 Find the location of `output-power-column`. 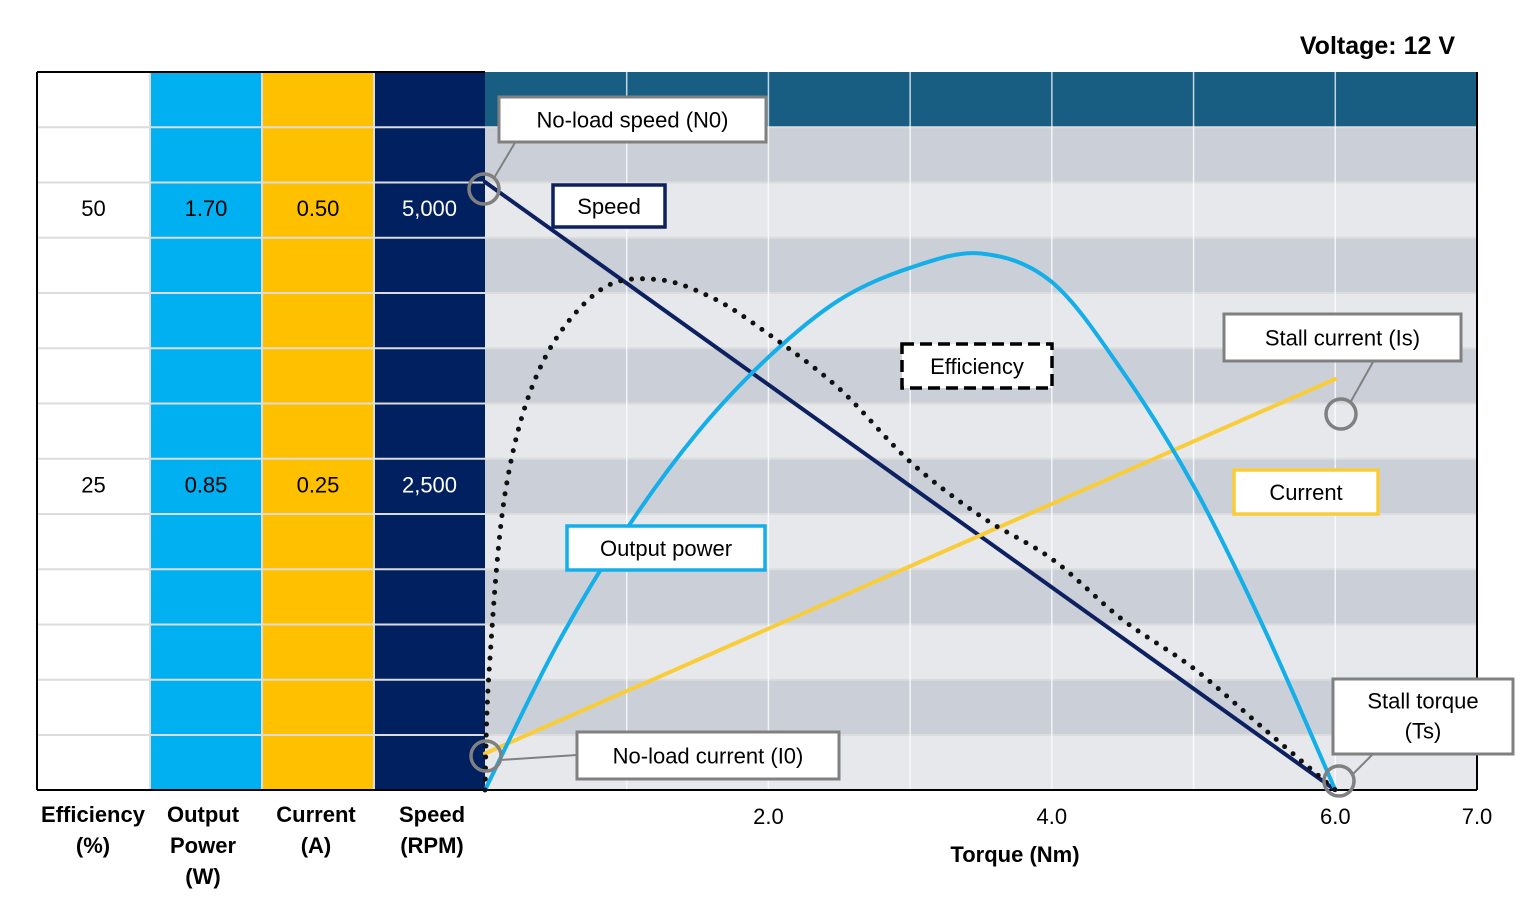

output-power-column is located at coordinates (206, 431).